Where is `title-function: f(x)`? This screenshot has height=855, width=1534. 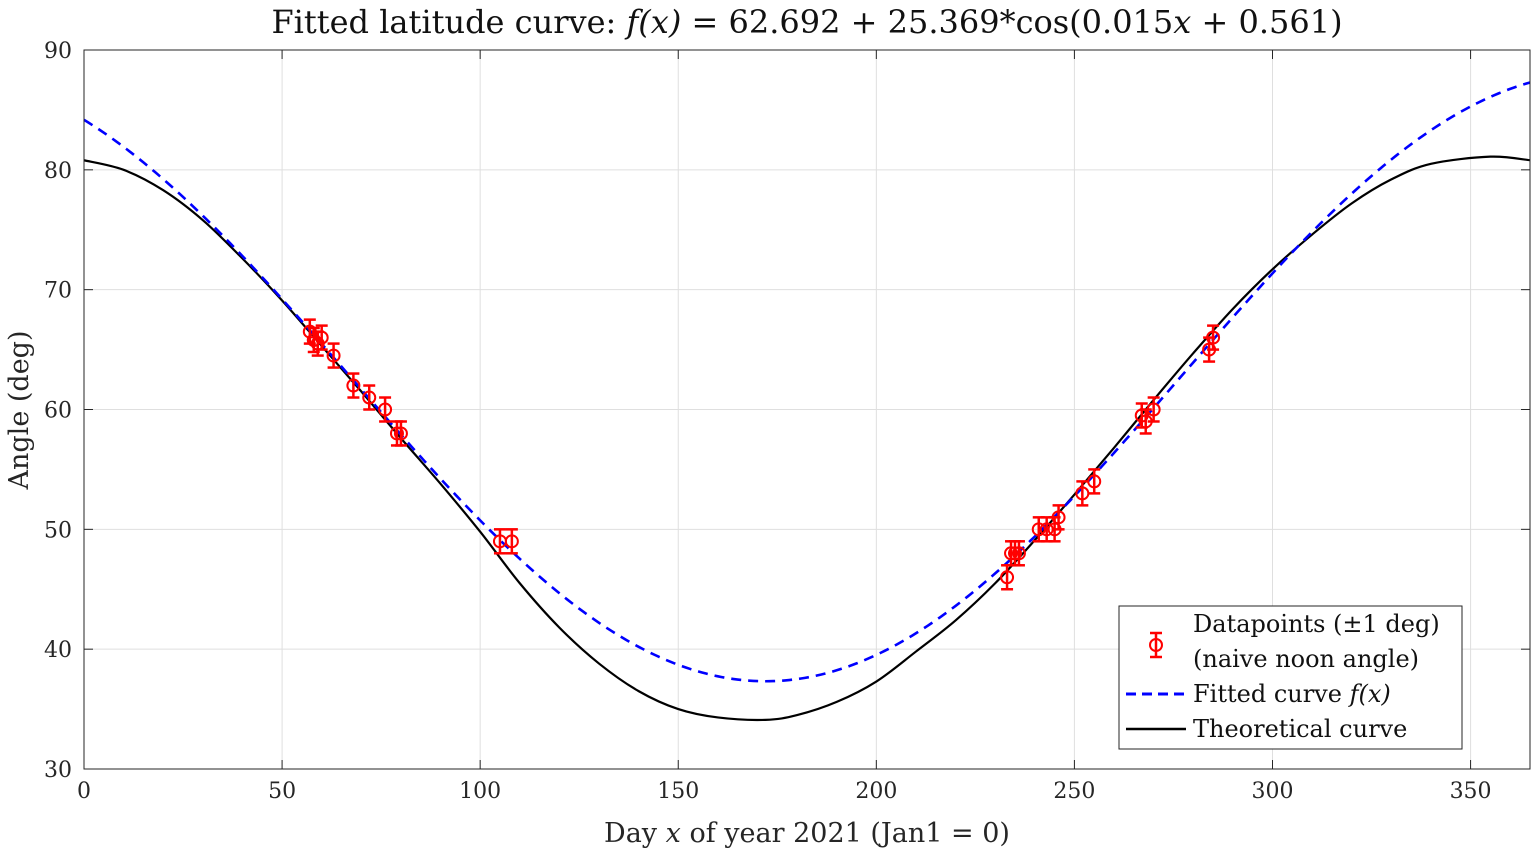
title-function: f(x) is located at coordinates (652, 22).